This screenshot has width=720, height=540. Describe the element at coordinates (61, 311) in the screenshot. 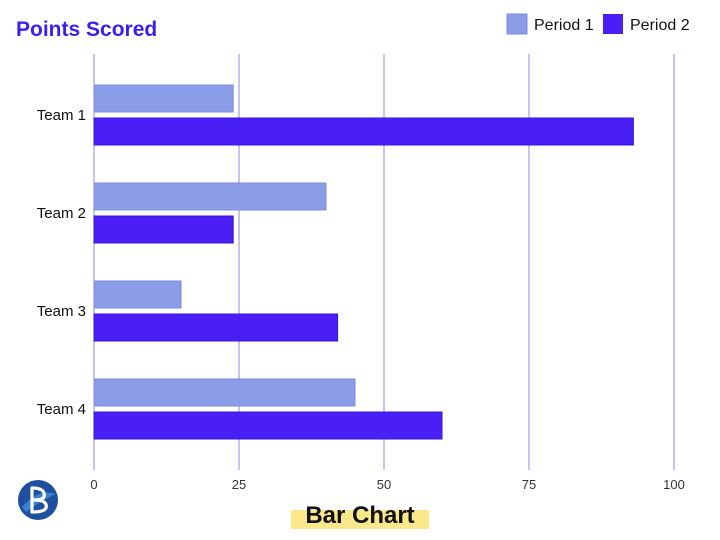

I see `category-label: Team 3` at that location.